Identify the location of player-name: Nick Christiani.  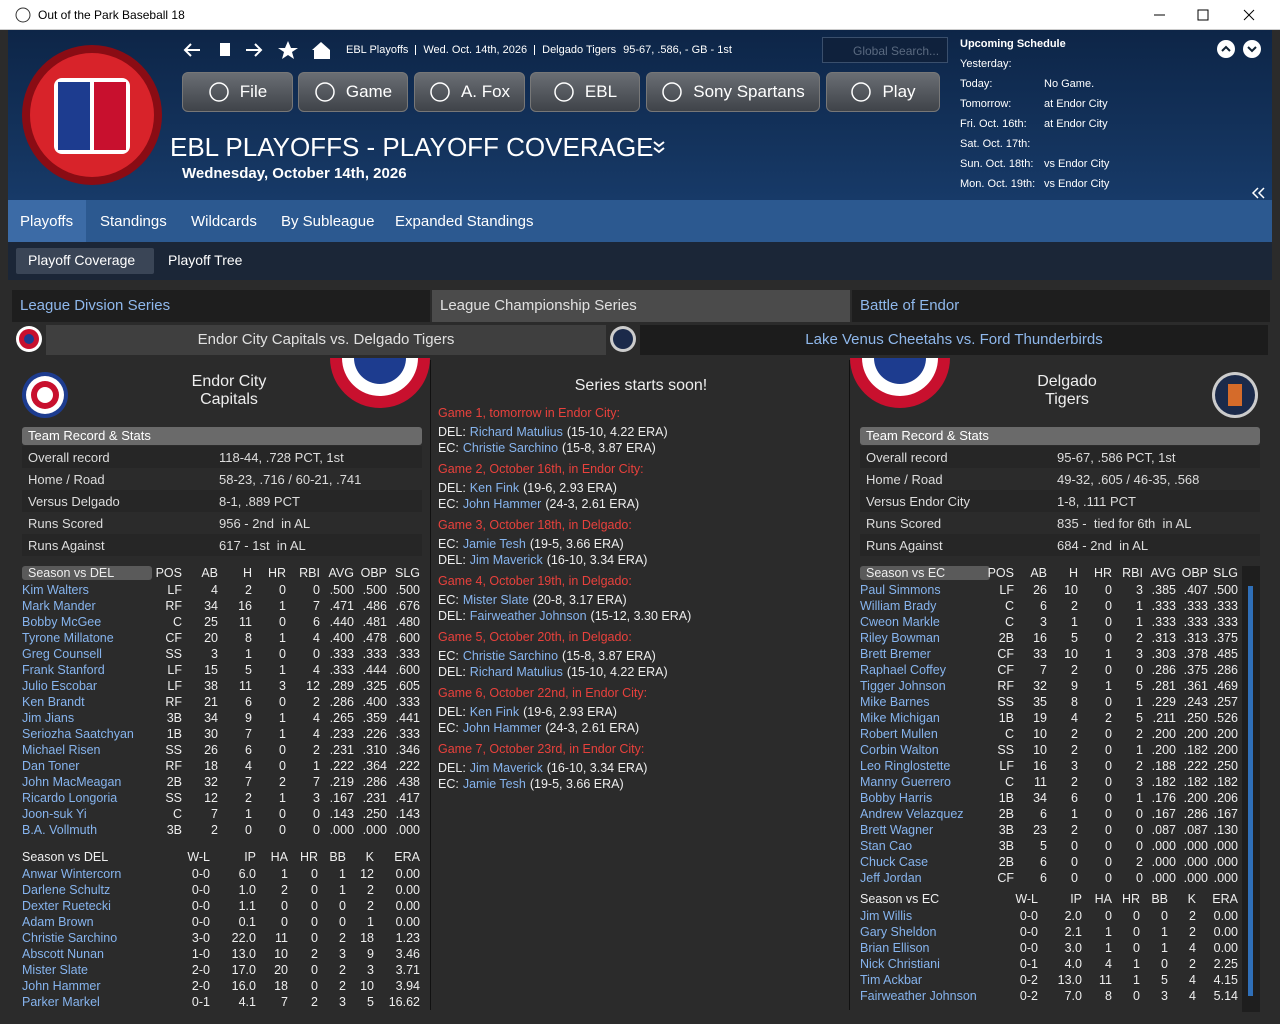
(900, 964).